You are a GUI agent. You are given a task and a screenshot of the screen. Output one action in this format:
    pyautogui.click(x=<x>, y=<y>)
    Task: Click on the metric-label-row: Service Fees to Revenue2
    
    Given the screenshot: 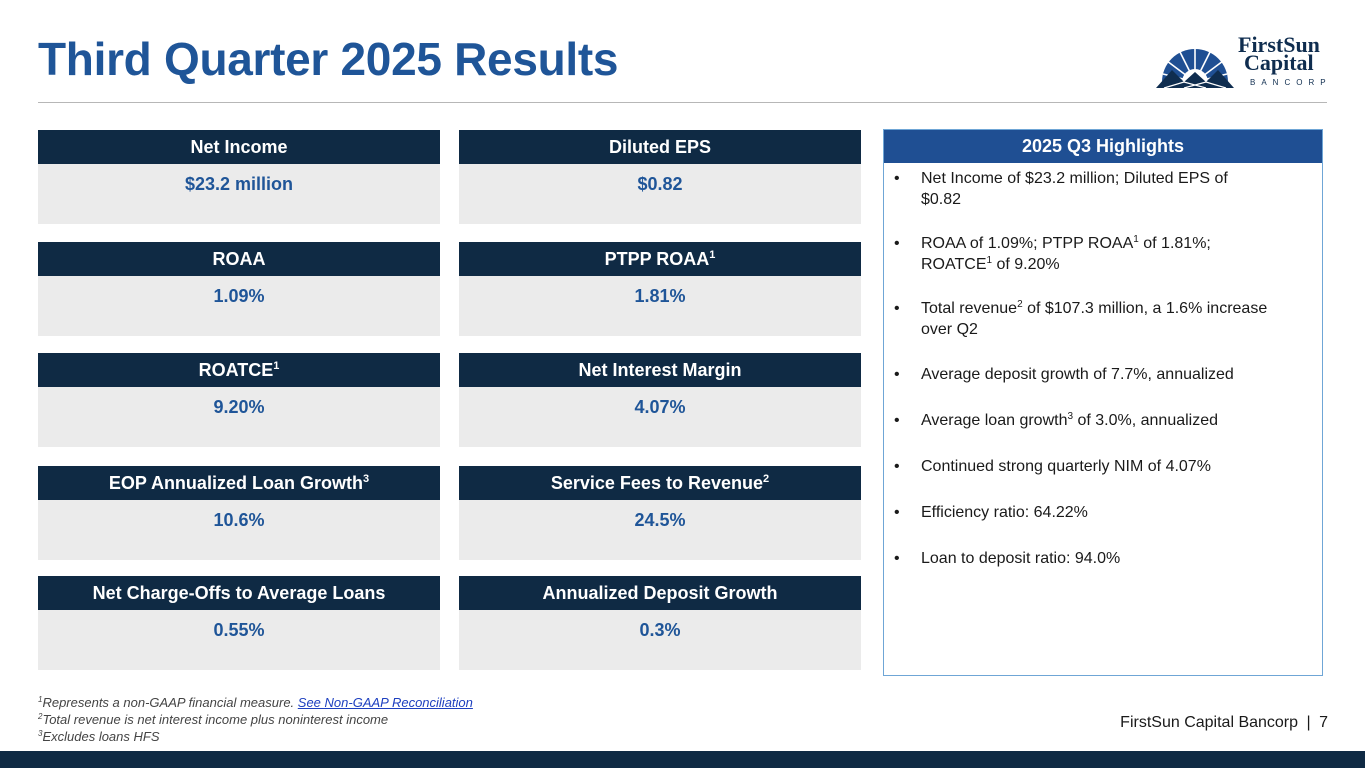 What is the action you would take?
    pyautogui.click(x=660, y=483)
    